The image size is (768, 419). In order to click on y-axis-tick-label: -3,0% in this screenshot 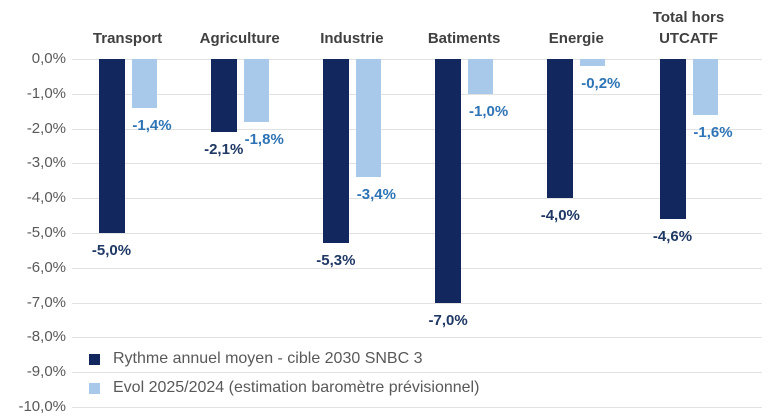, I will do `click(46, 163)`.